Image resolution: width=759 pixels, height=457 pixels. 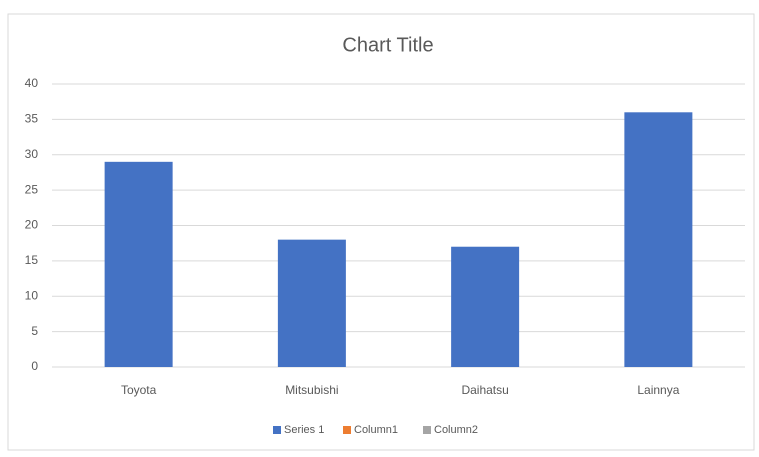 What do you see at coordinates (311, 390) in the screenshot?
I see `x-tick-label: Mitsubishi` at bounding box center [311, 390].